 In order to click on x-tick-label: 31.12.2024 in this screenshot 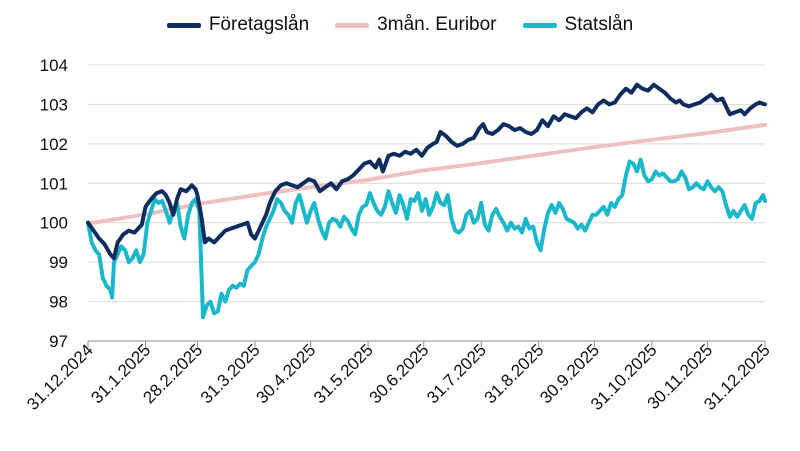, I will do `click(60, 377)`.